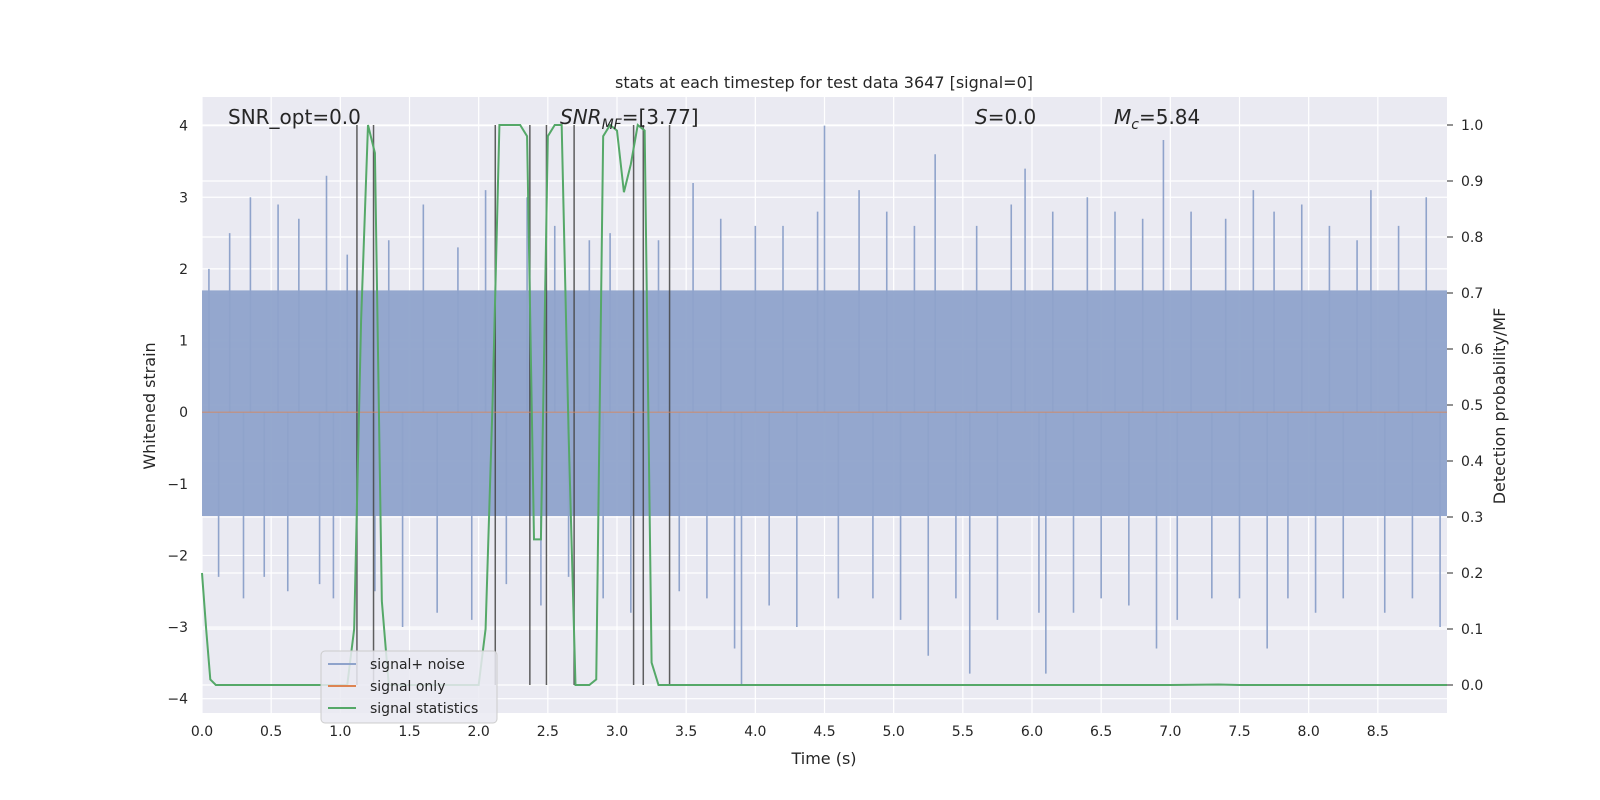  What do you see at coordinates (660, 117) in the screenshot?
I see `snr-mf-value: =[3.77]` at bounding box center [660, 117].